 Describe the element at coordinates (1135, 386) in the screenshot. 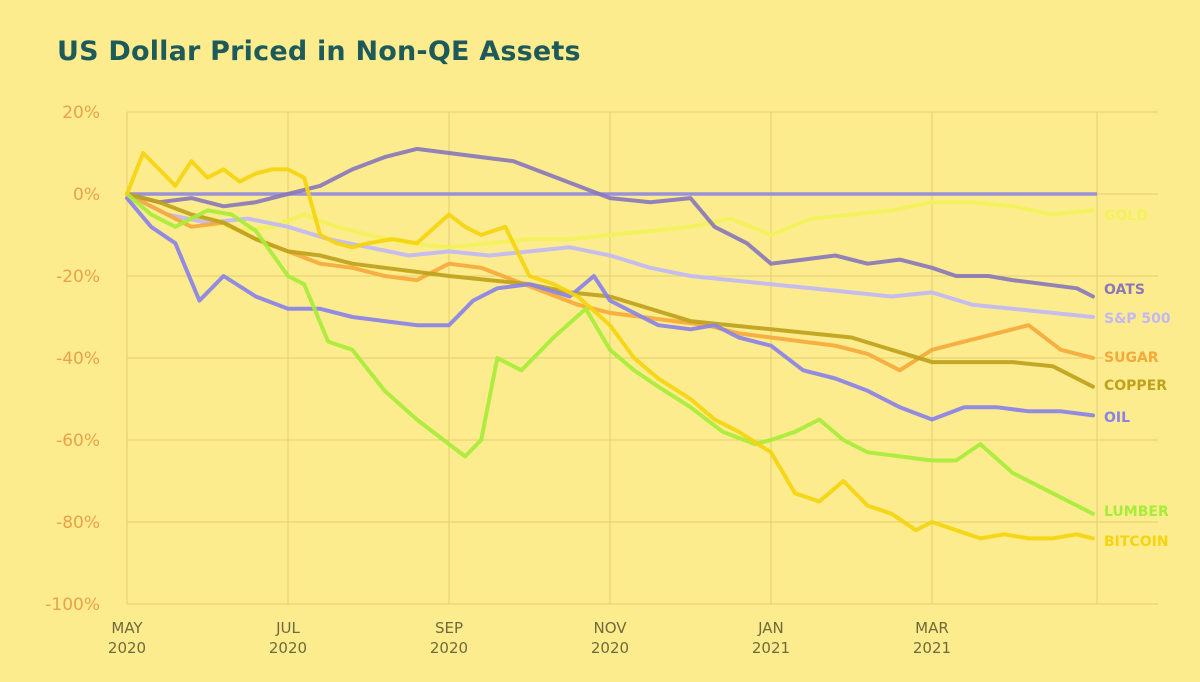

I see `series-end-label: COPPER` at that location.